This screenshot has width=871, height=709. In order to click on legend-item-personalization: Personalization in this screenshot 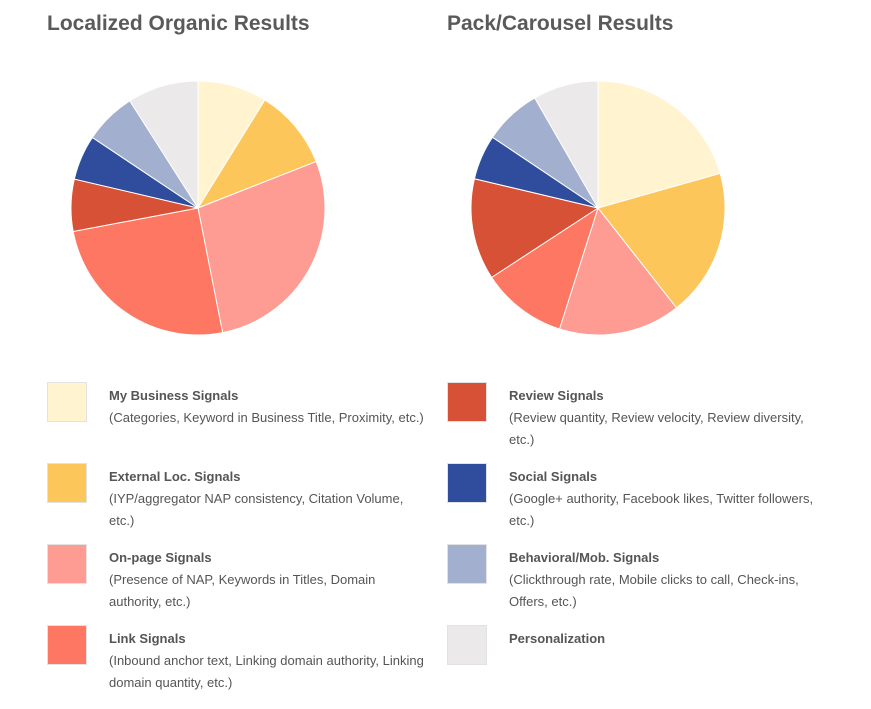, I will do `click(637, 665)`.